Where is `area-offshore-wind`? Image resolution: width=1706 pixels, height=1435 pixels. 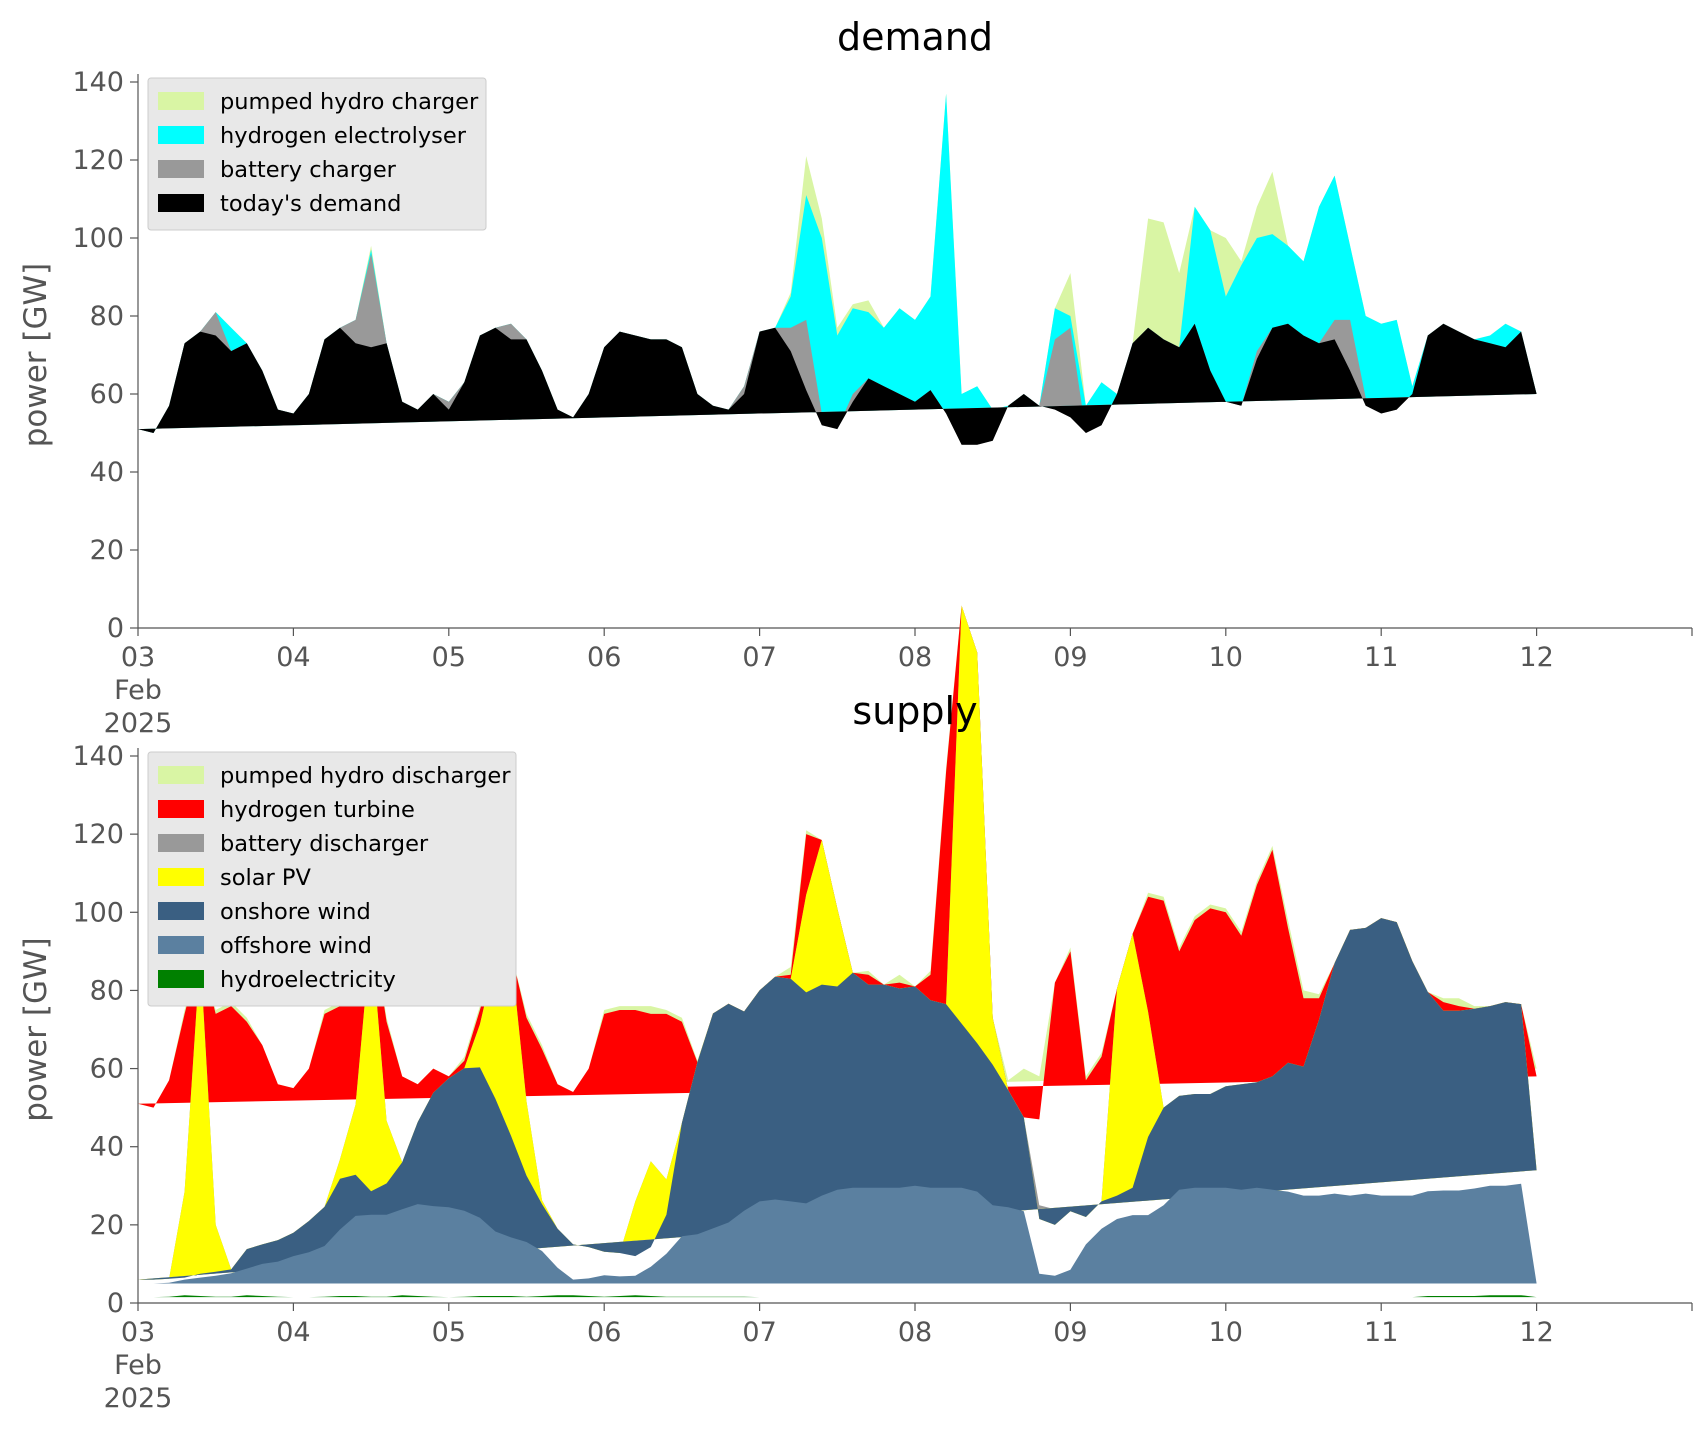 area-offshore-wind is located at coordinates (837, 1233).